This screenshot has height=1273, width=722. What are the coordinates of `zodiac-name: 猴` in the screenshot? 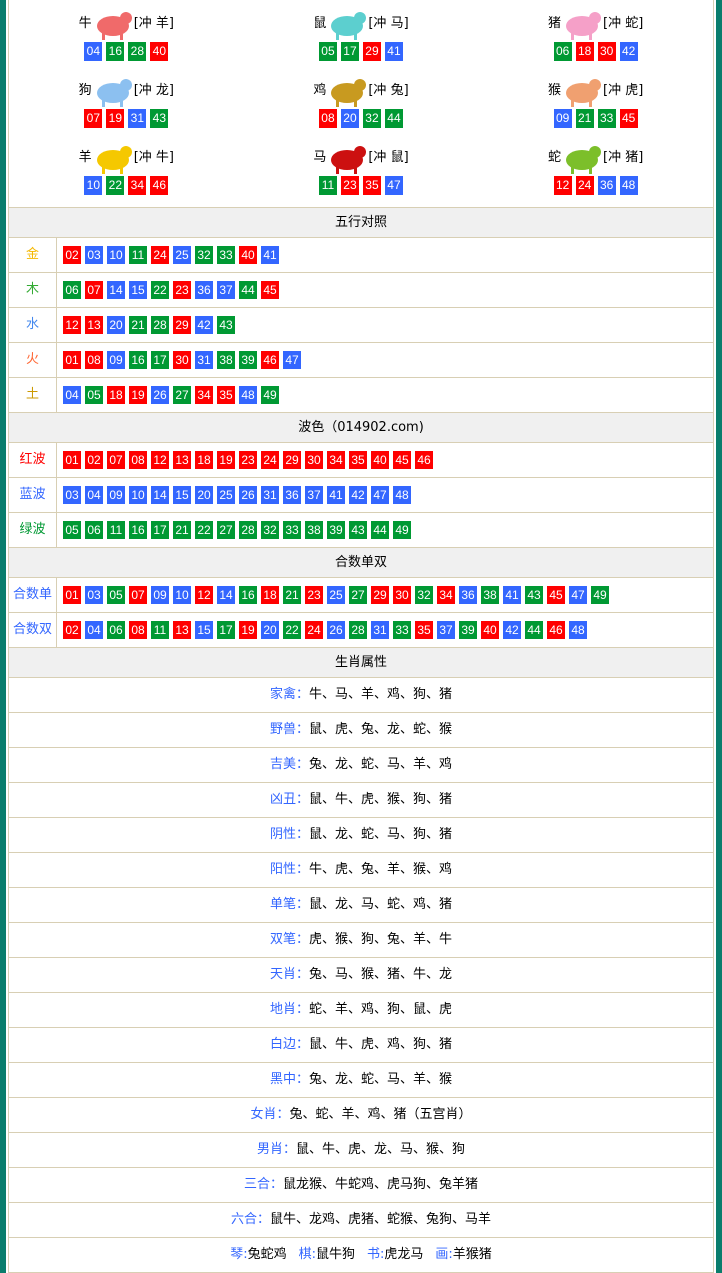 It's located at (555, 90).